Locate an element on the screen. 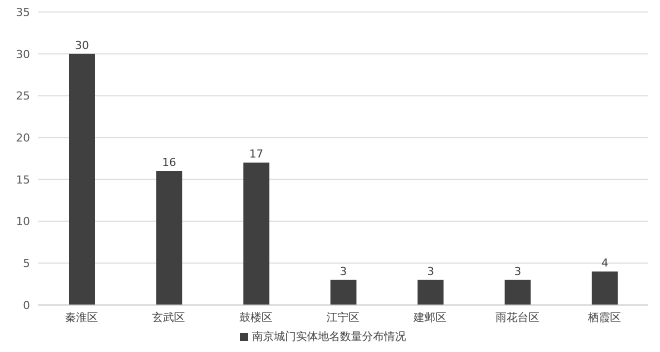  x-tick-label: 雨花台区 is located at coordinates (517, 317).